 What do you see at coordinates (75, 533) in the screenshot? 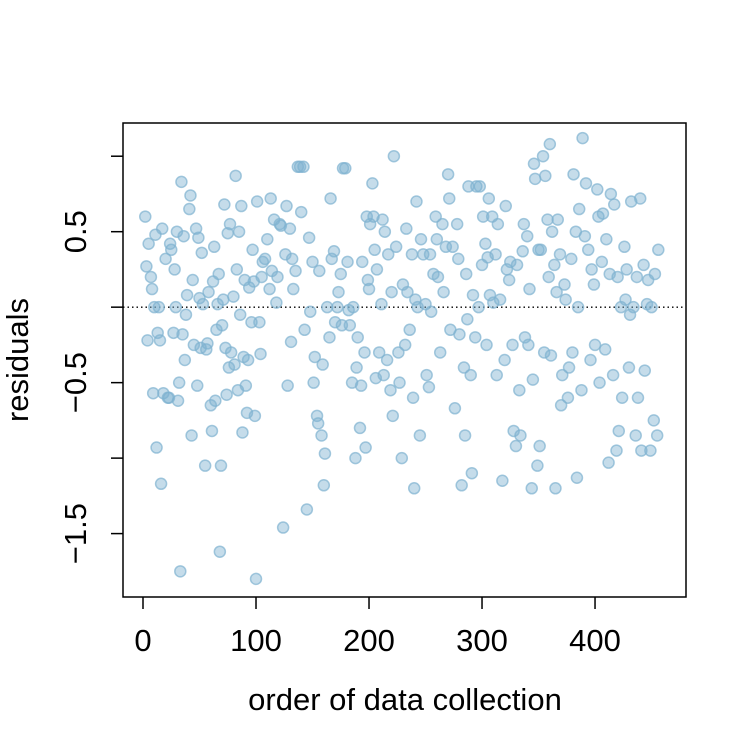
I see `y-tick-label: −1.5` at bounding box center [75, 533].